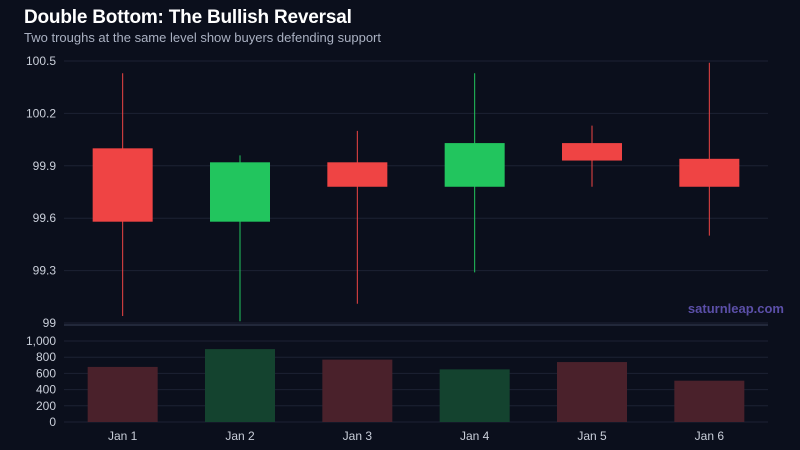 The image size is (800, 450). I want to click on volume-tick-label: 600, so click(46, 373).